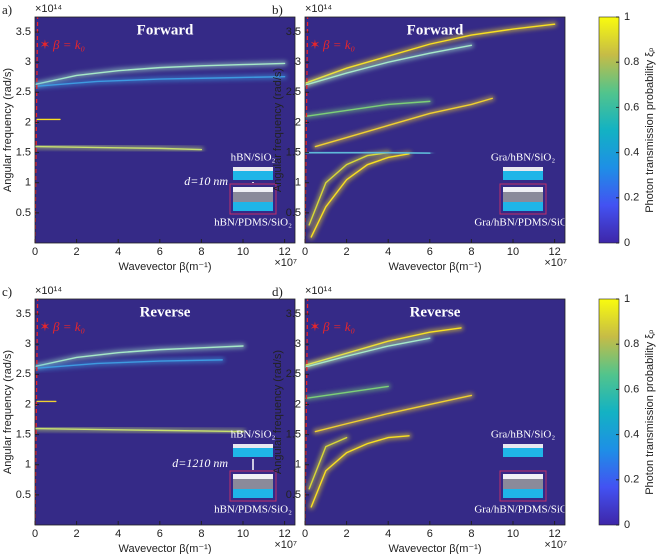 The height and width of the screenshot is (554, 661). I want to click on colorbar, so click(609, 130).